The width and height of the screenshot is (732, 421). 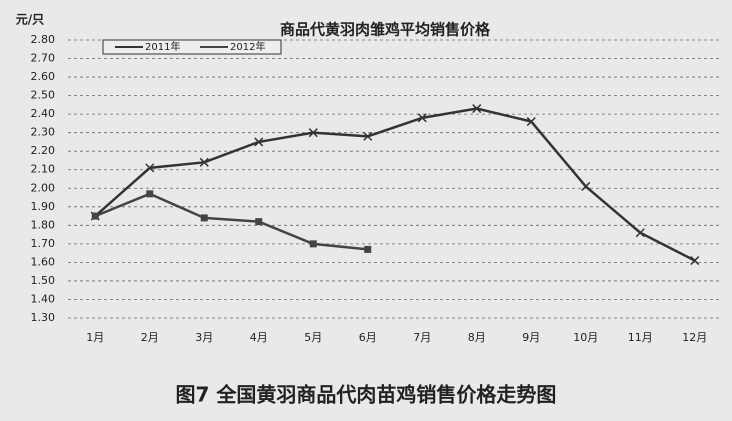 What do you see at coordinates (192, 47) in the screenshot?
I see `legend-box` at bounding box center [192, 47].